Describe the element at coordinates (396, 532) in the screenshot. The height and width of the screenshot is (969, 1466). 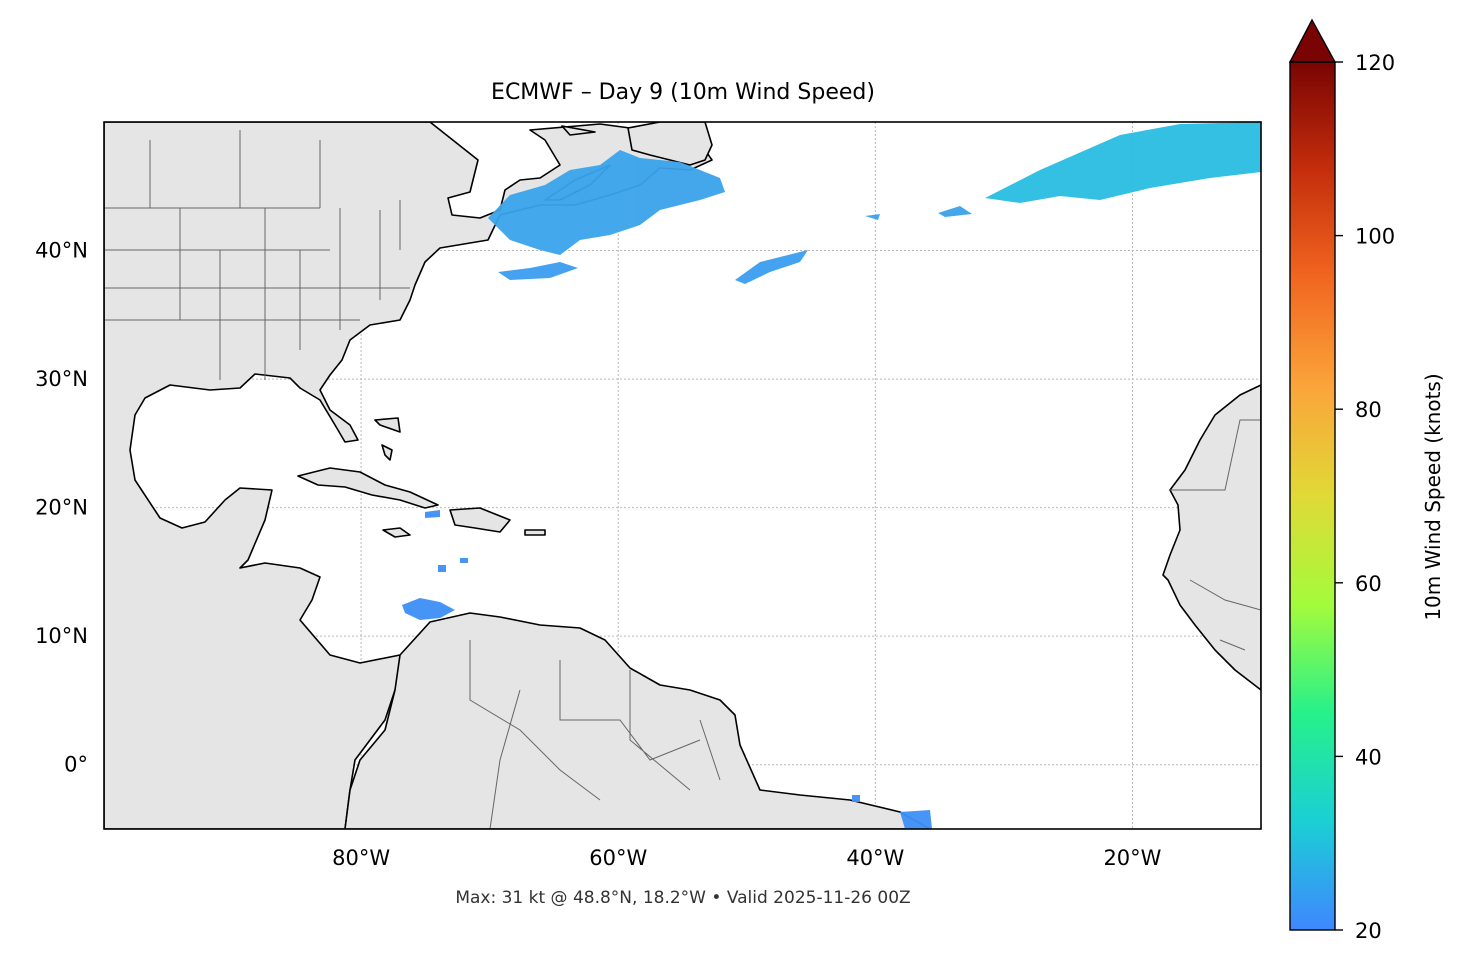
I see `jamaica-island` at that location.